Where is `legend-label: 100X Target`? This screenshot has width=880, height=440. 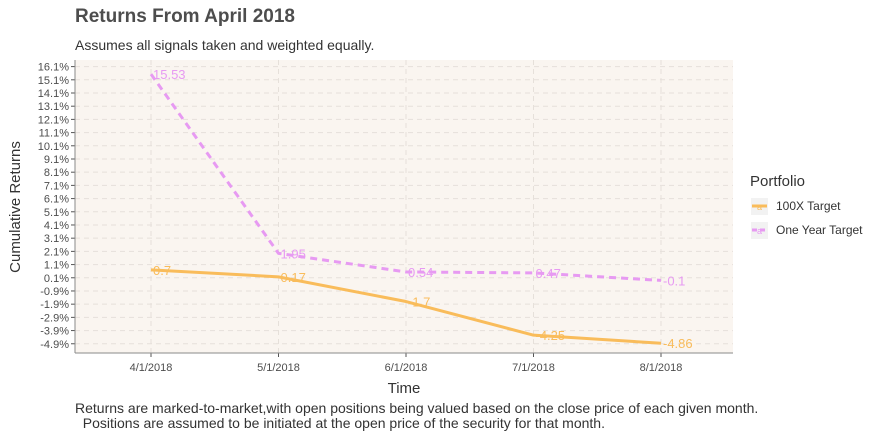
legend-label: 100X Target is located at coordinates (808, 206).